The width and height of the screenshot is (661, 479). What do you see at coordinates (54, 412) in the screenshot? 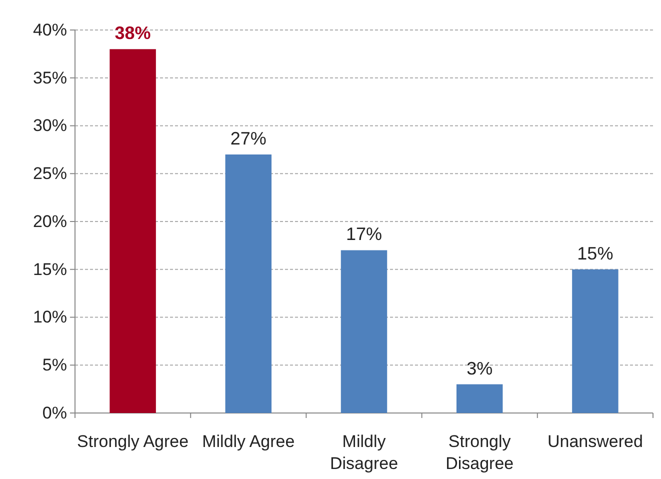
I see `y-tick-label: 0%` at bounding box center [54, 412].